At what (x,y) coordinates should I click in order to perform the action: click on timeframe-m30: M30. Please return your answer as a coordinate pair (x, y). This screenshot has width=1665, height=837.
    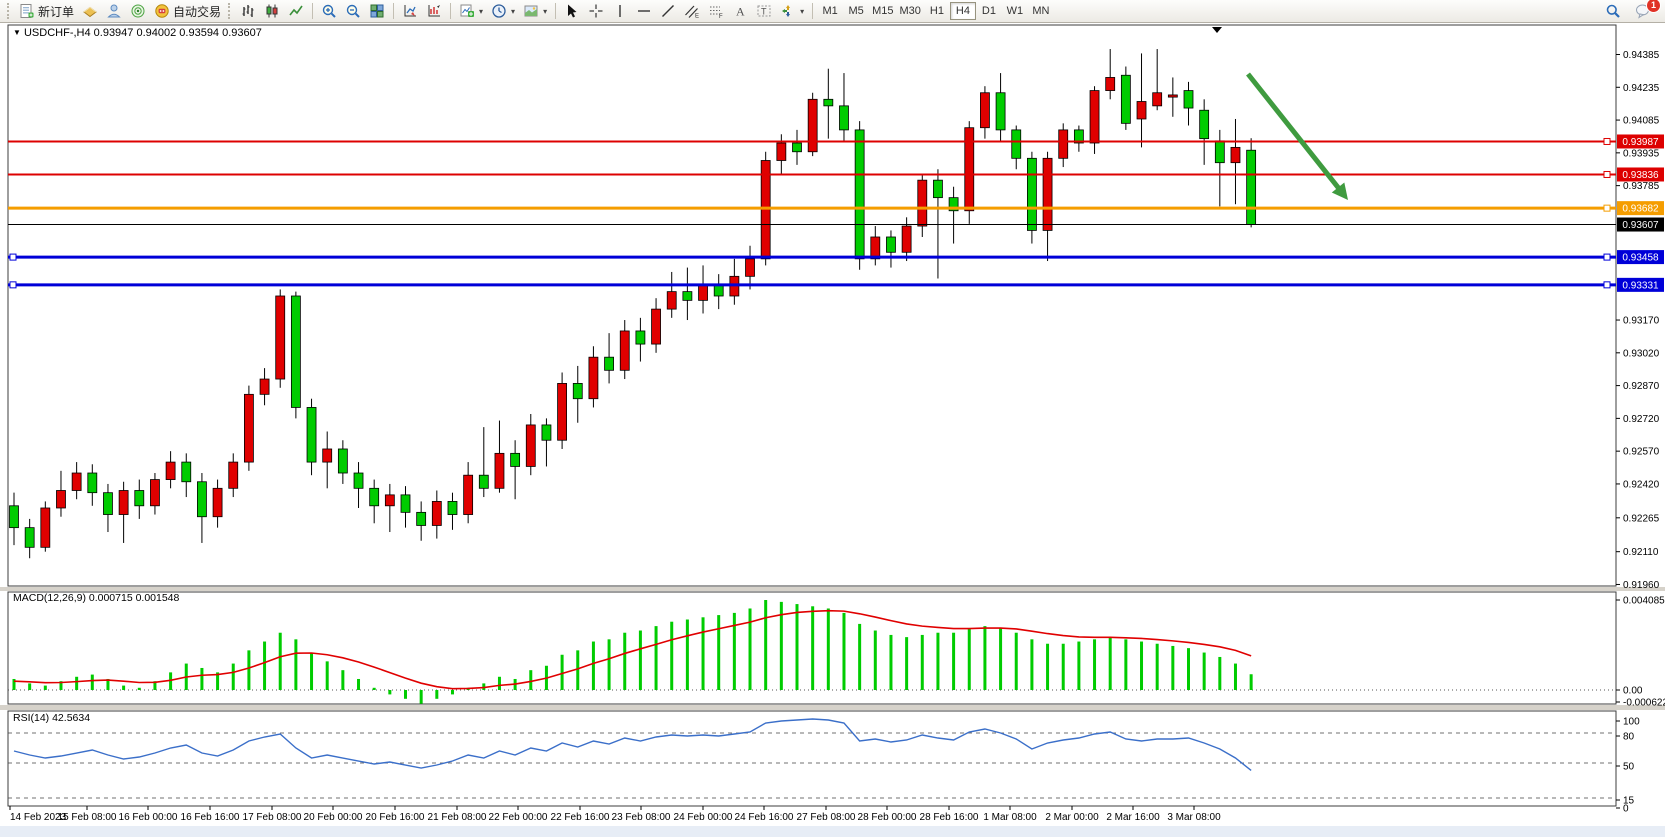
    Looking at the image, I should click on (910, 11).